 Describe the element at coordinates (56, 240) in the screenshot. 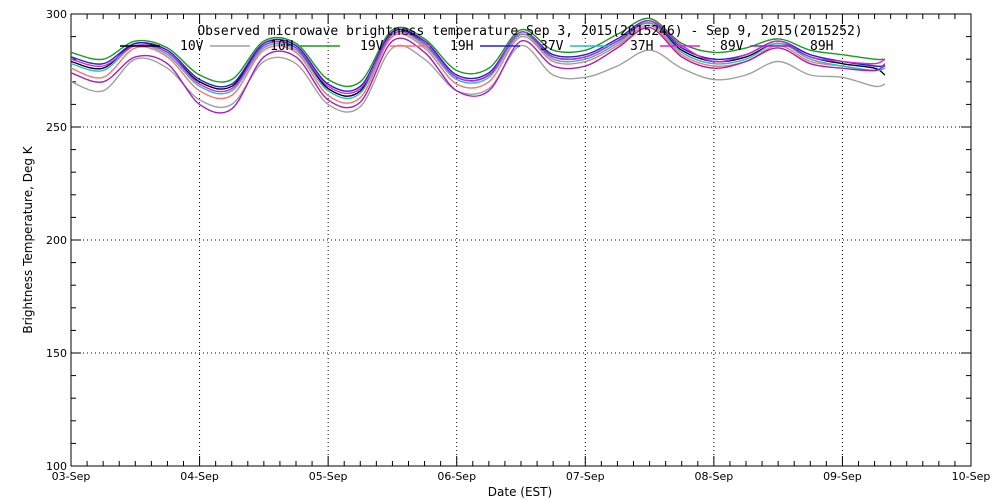

I see `y-tick-label: 200` at that location.